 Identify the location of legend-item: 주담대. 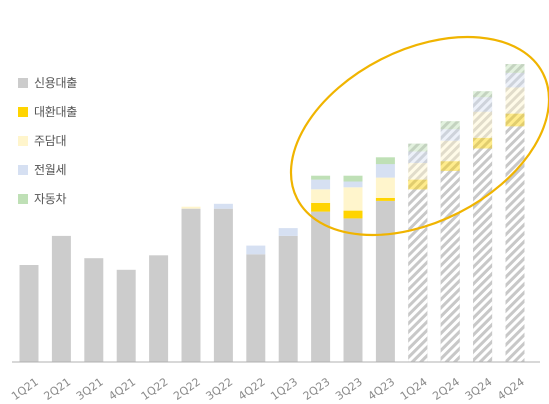
(47, 140).